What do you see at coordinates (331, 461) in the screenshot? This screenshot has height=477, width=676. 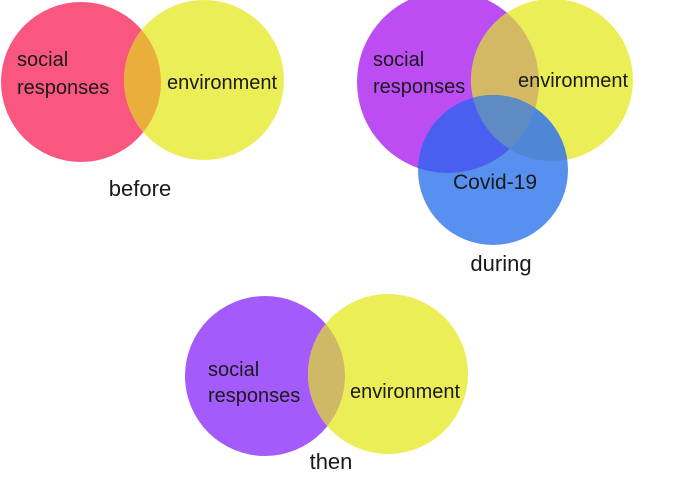 I see `then-stage-label: then` at bounding box center [331, 461].